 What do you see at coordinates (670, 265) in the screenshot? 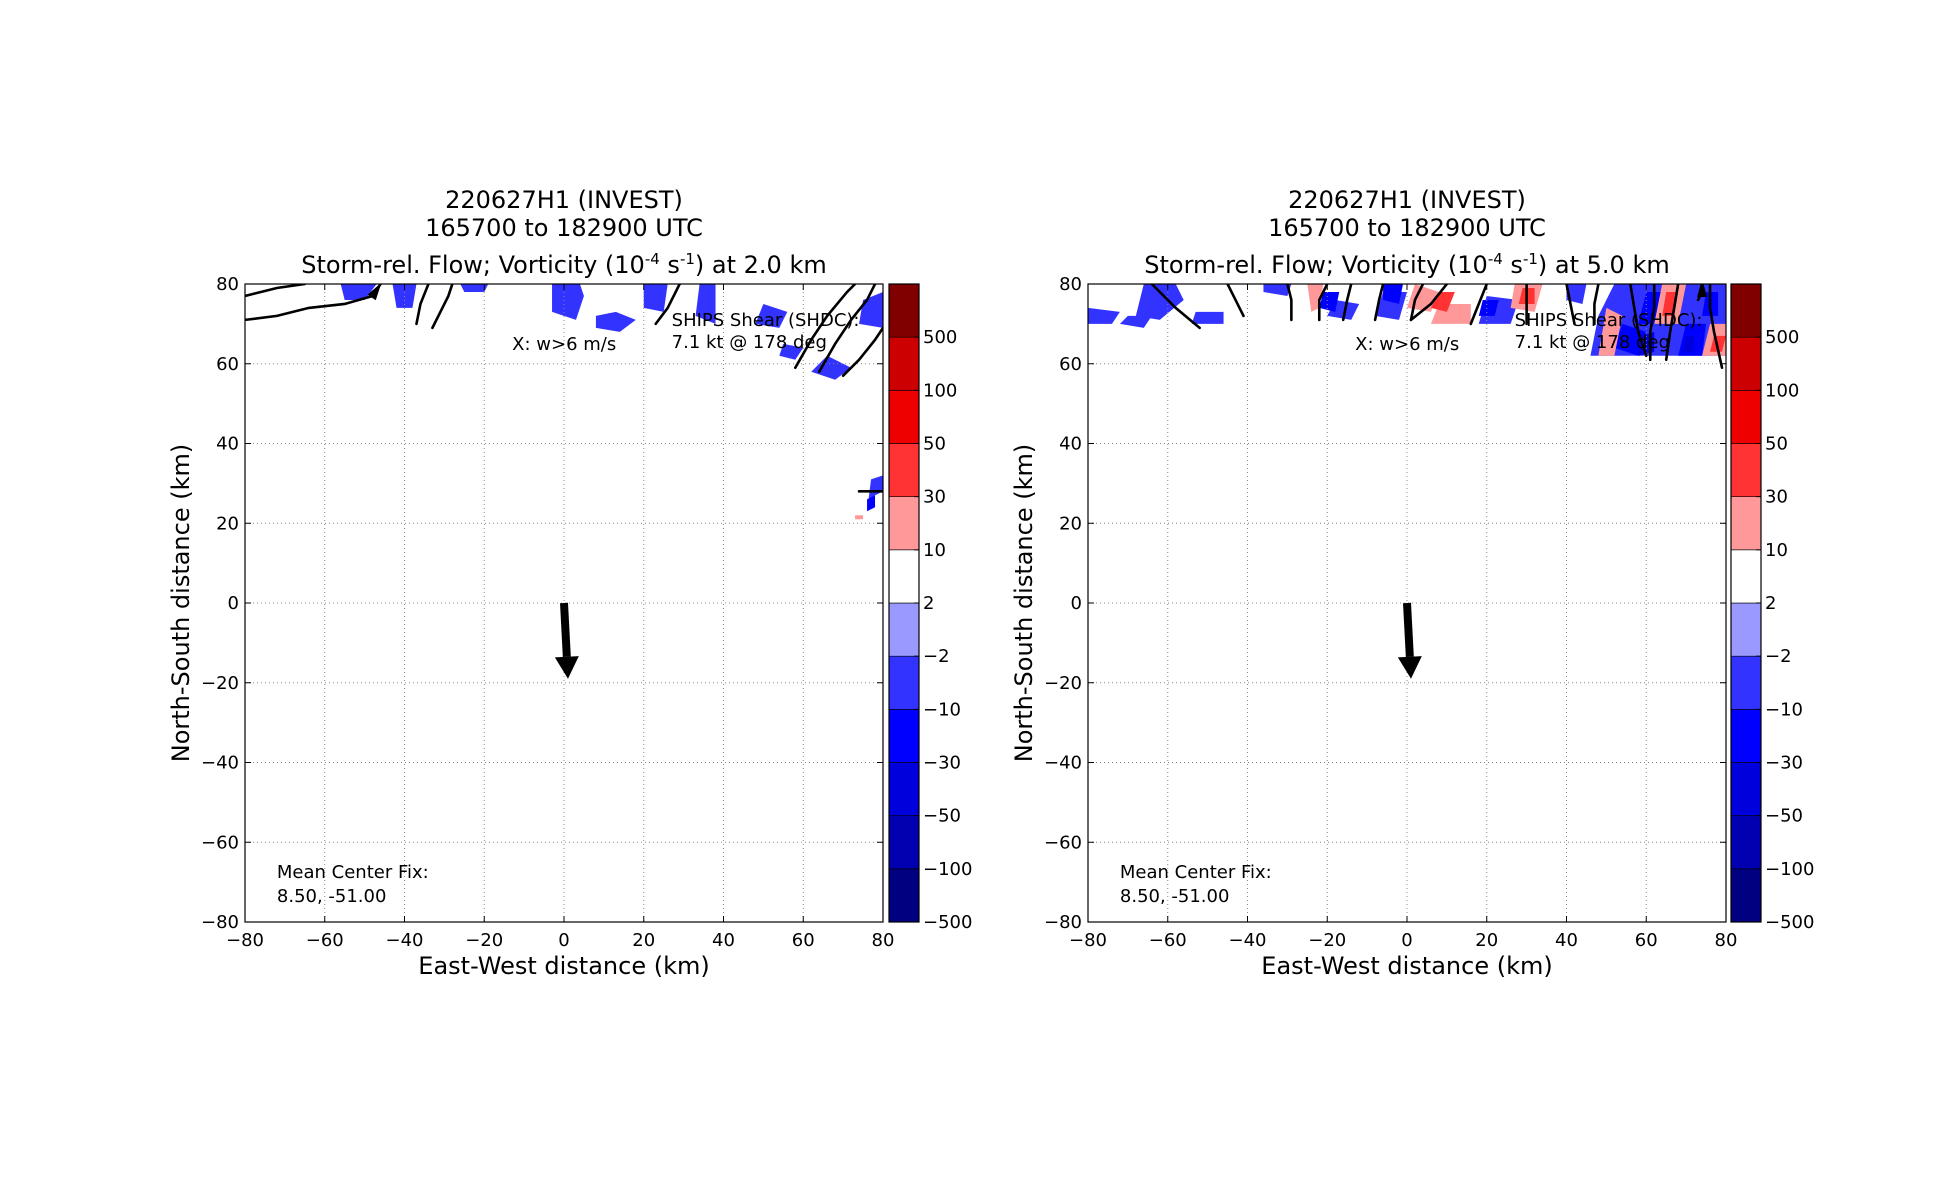
I see `title-part: s` at bounding box center [670, 265].